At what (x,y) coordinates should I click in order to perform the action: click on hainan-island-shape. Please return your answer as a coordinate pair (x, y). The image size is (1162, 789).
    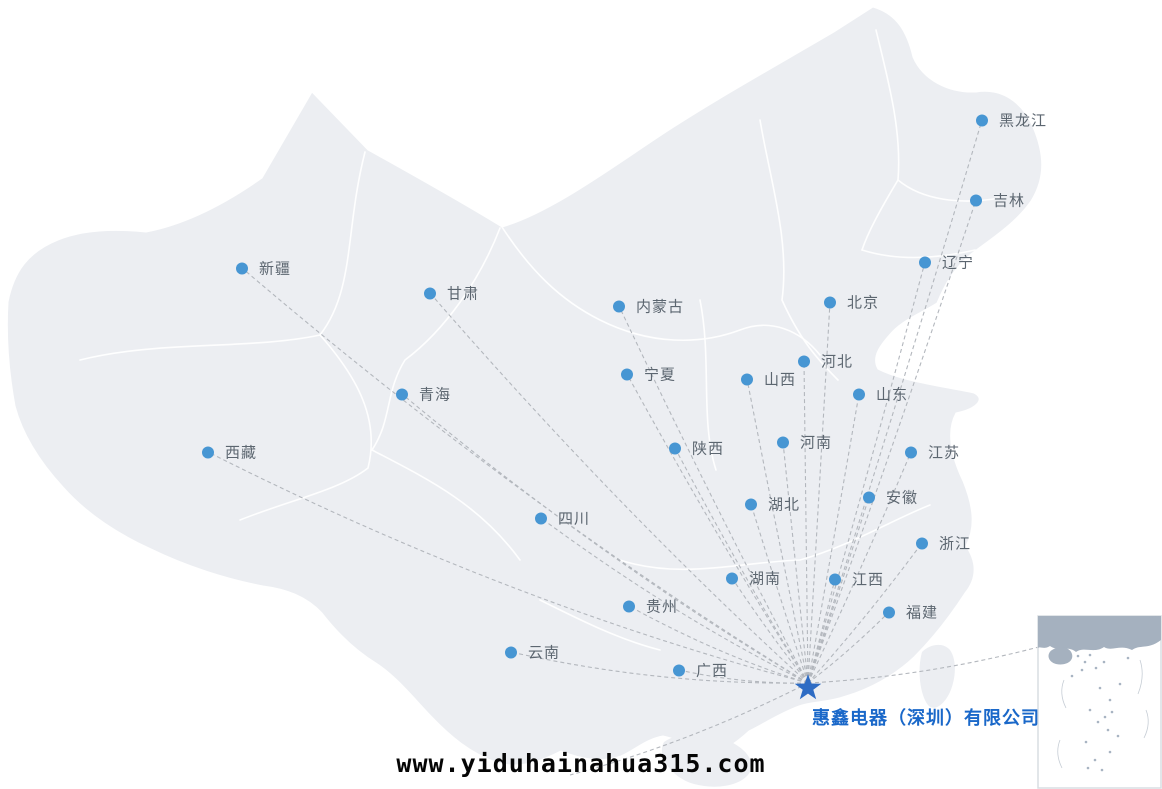
    Looking at the image, I should click on (706, 760).